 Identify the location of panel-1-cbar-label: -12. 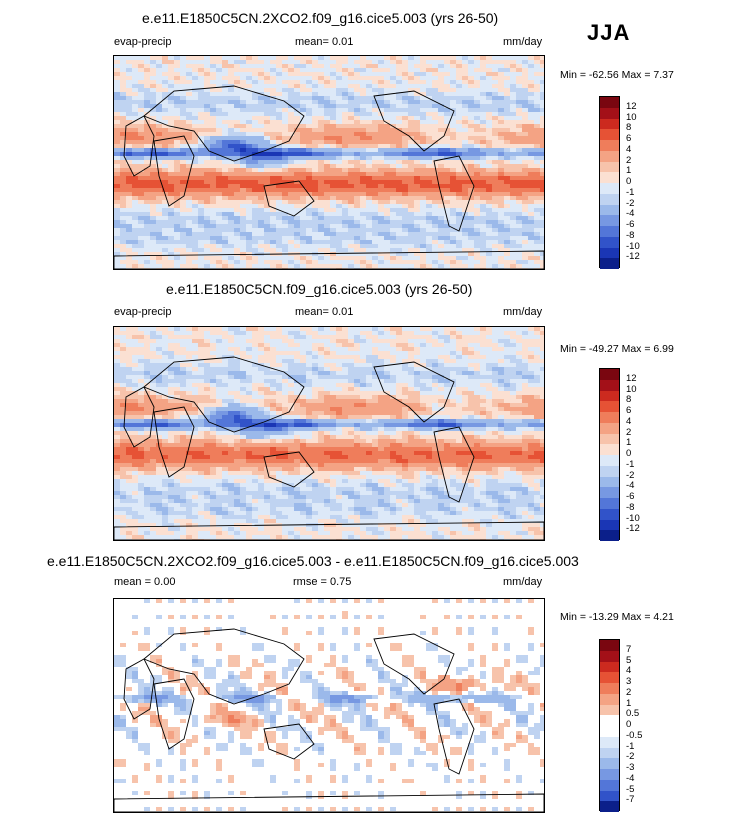
(633, 257).